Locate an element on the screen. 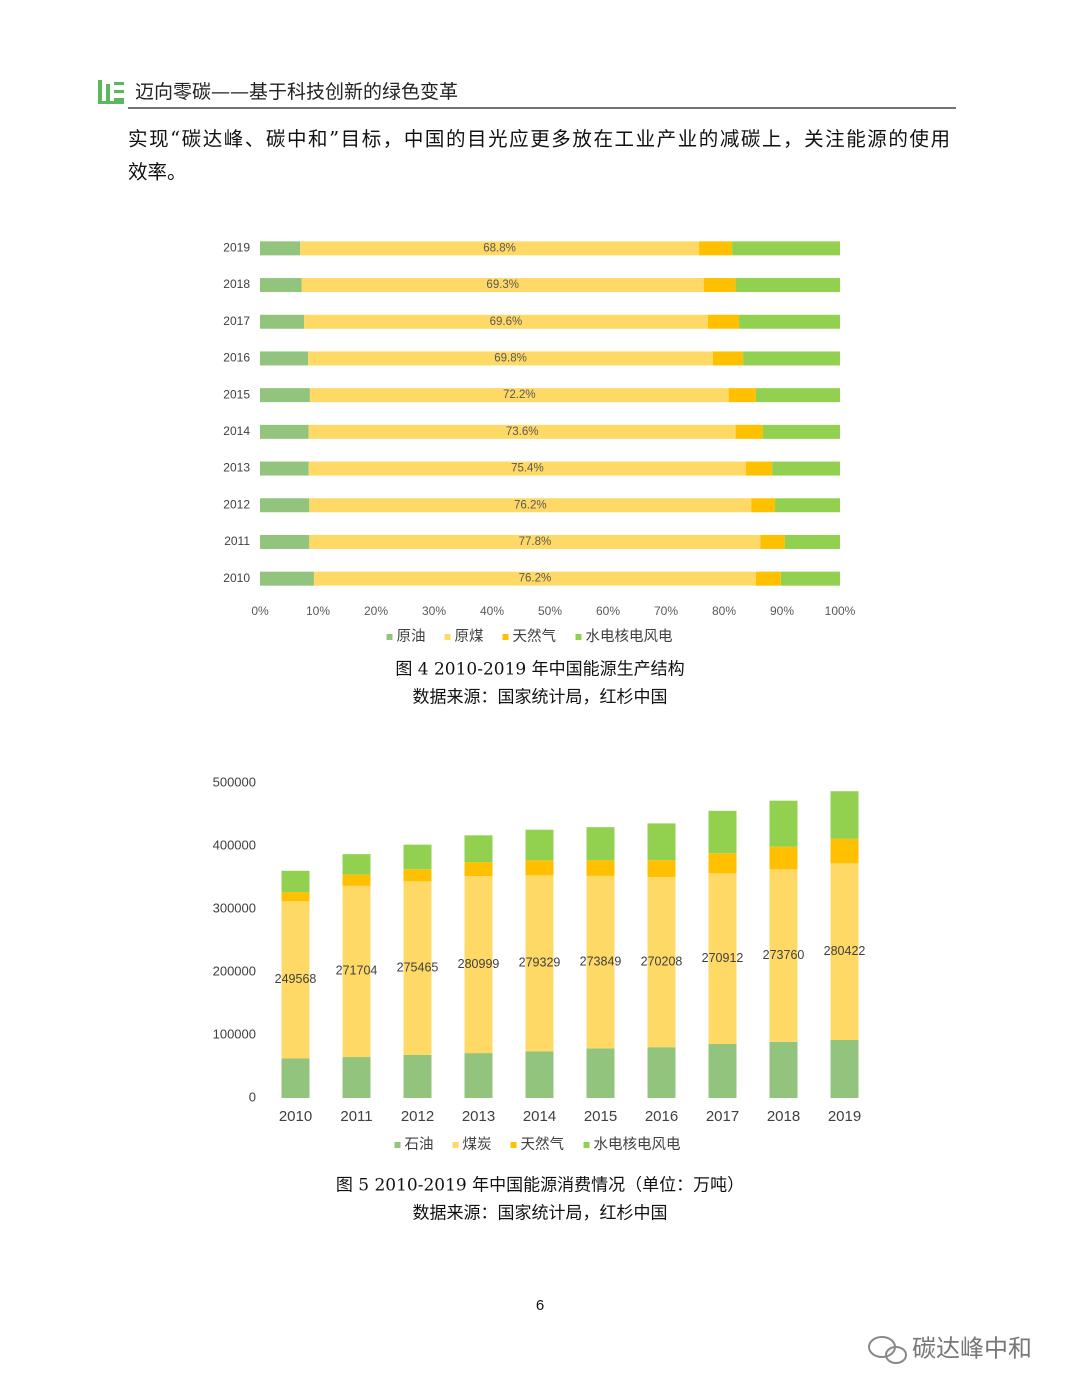  data-label: 69.3% is located at coordinates (502, 285).